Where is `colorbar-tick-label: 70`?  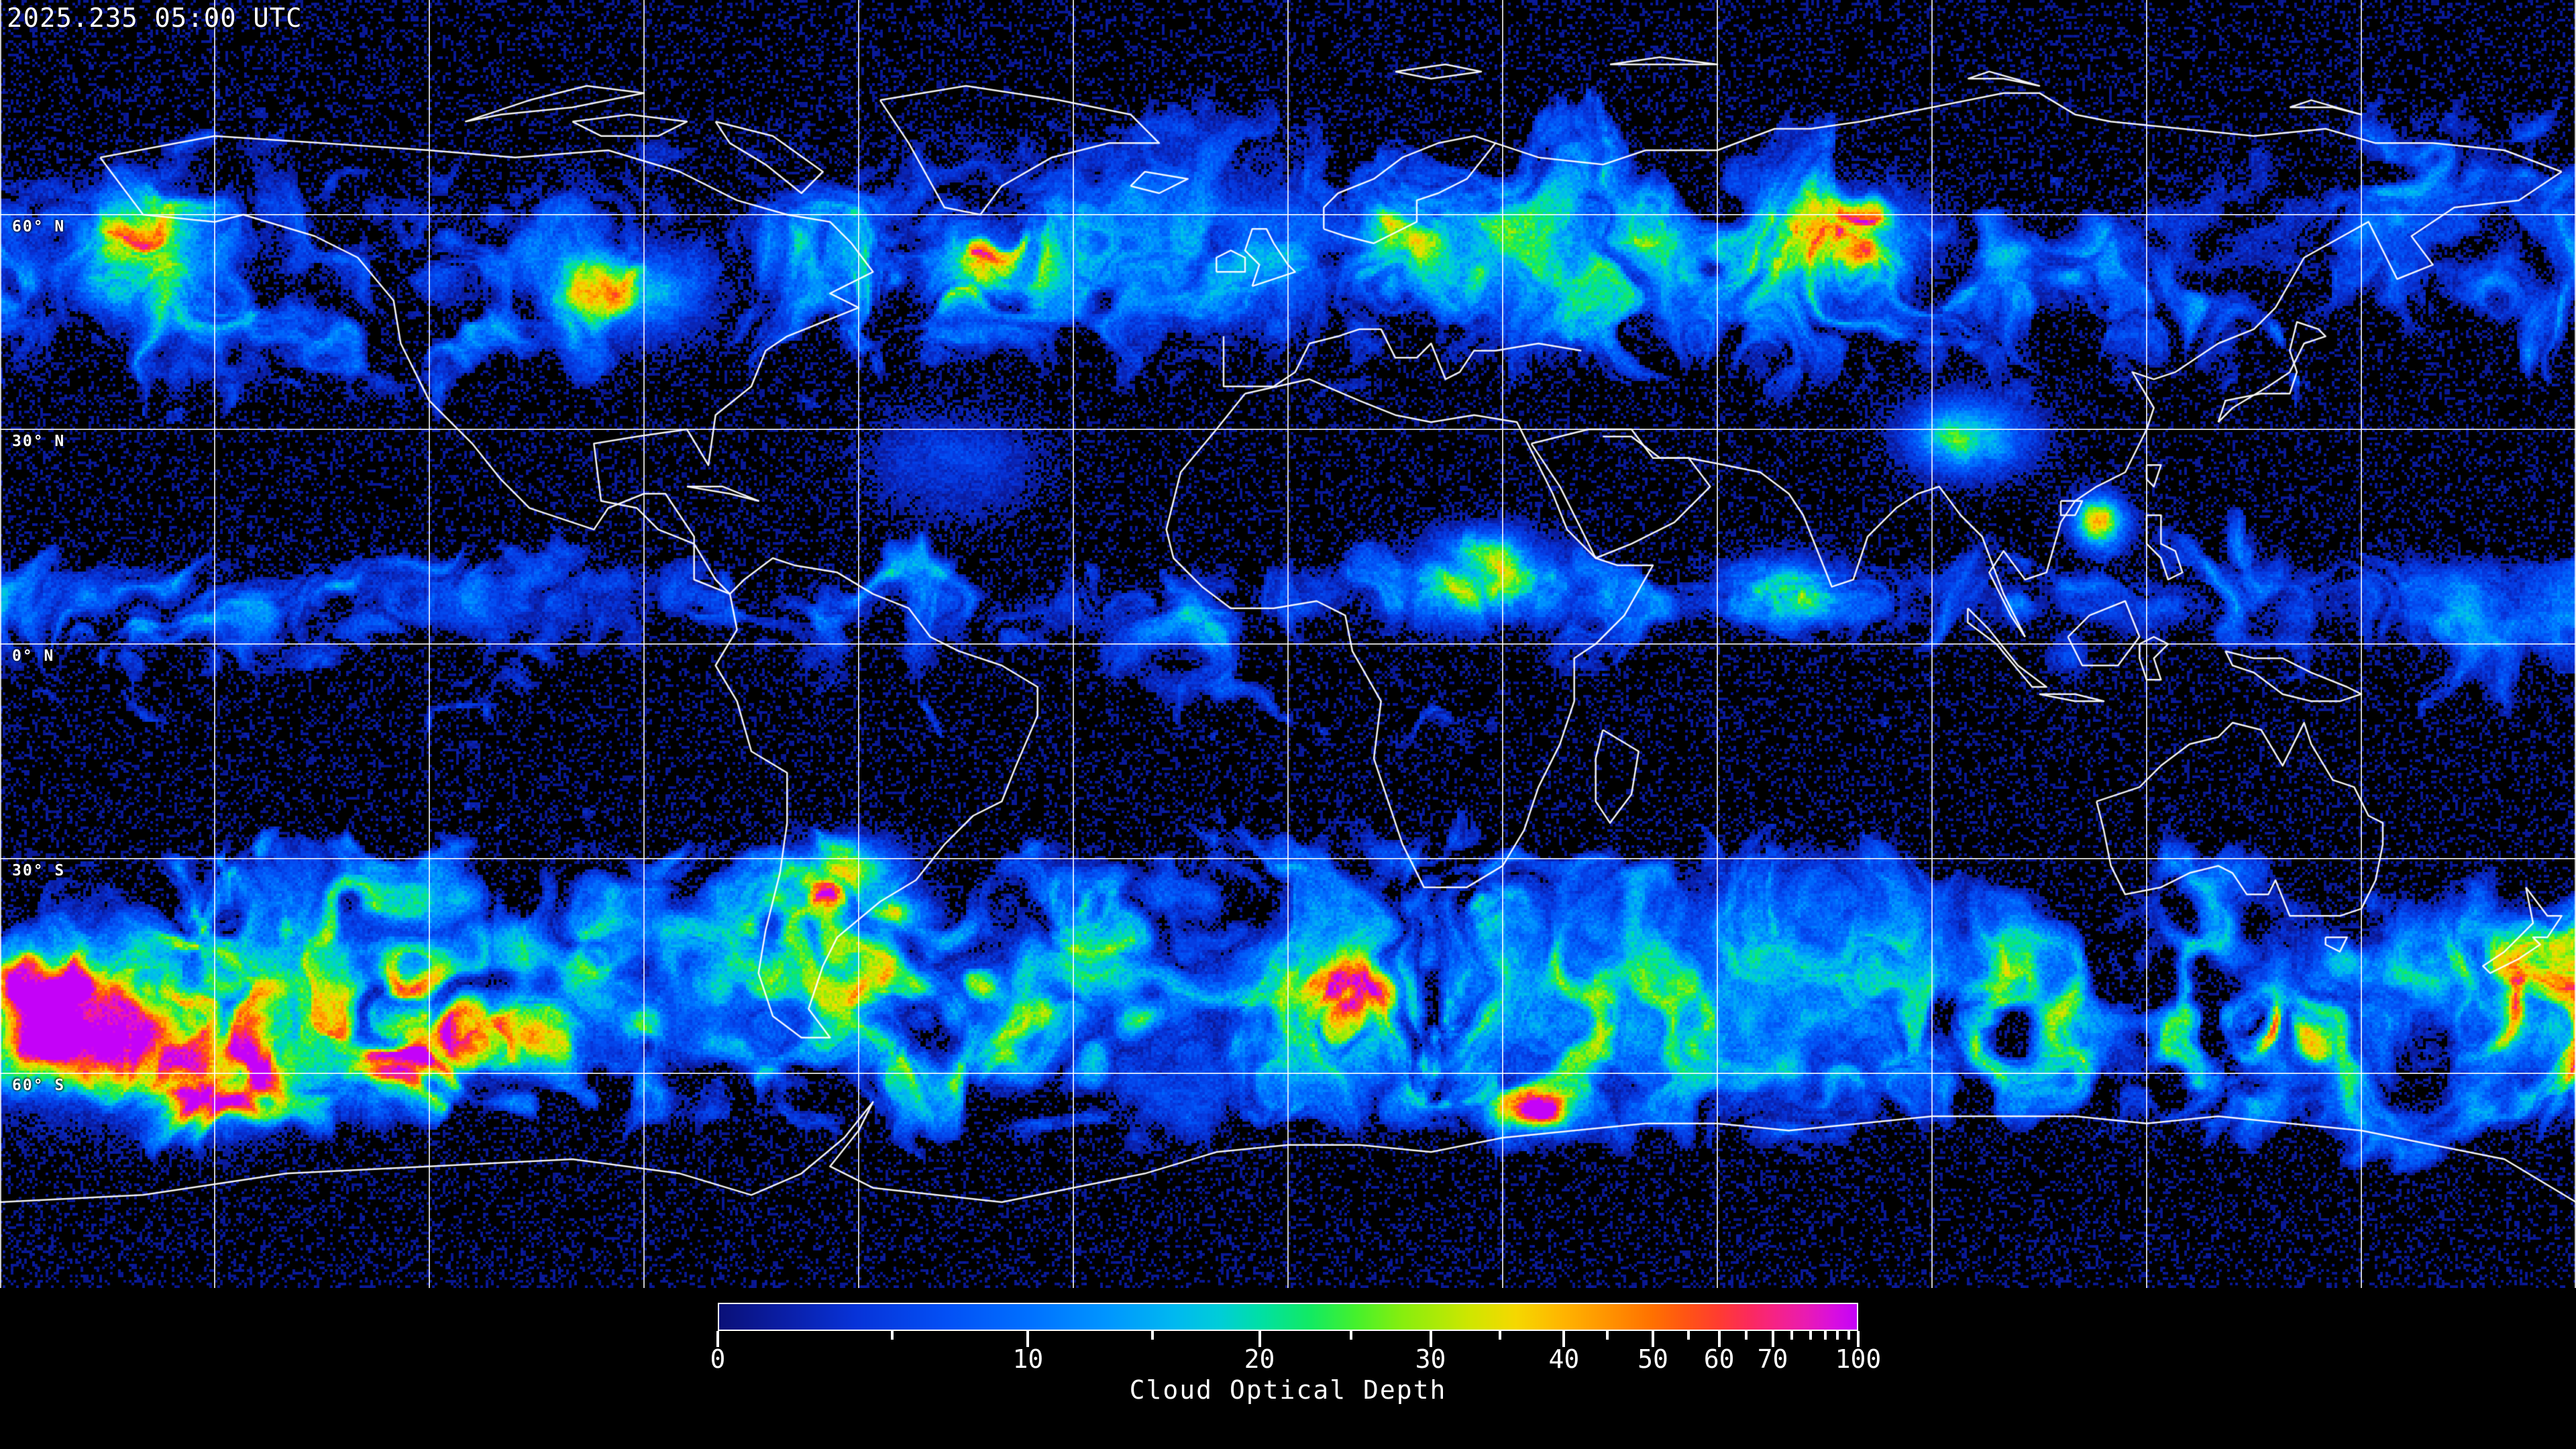 colorbar-tick-label: 70 is located at coordinates (1772, 1359).